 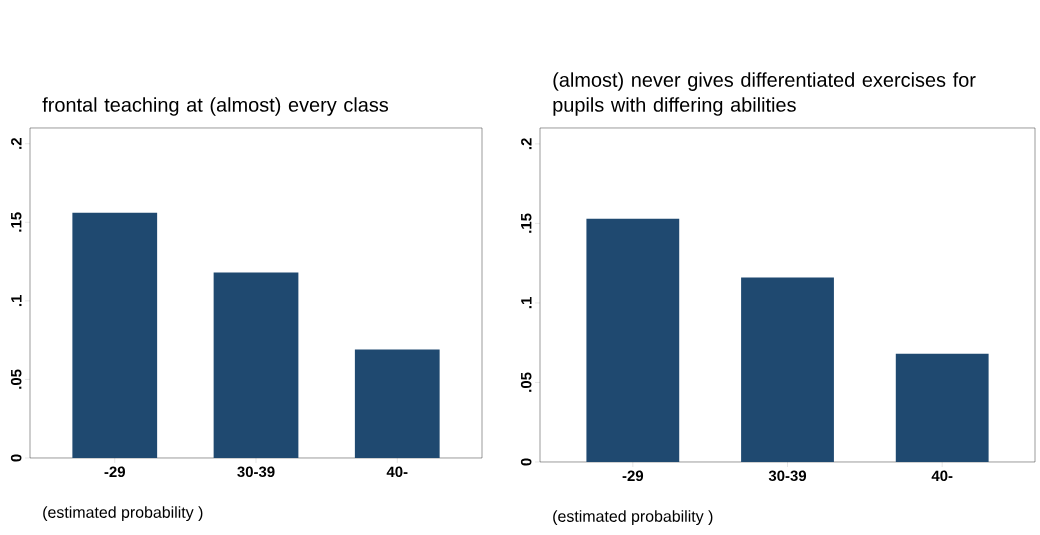 What do you see at coordinates (764, 94) in the screenshot?
I see `chart-title: (almost) never gives differentiated exercises for pupils with differing abilities` at bounding box center [764, 94].